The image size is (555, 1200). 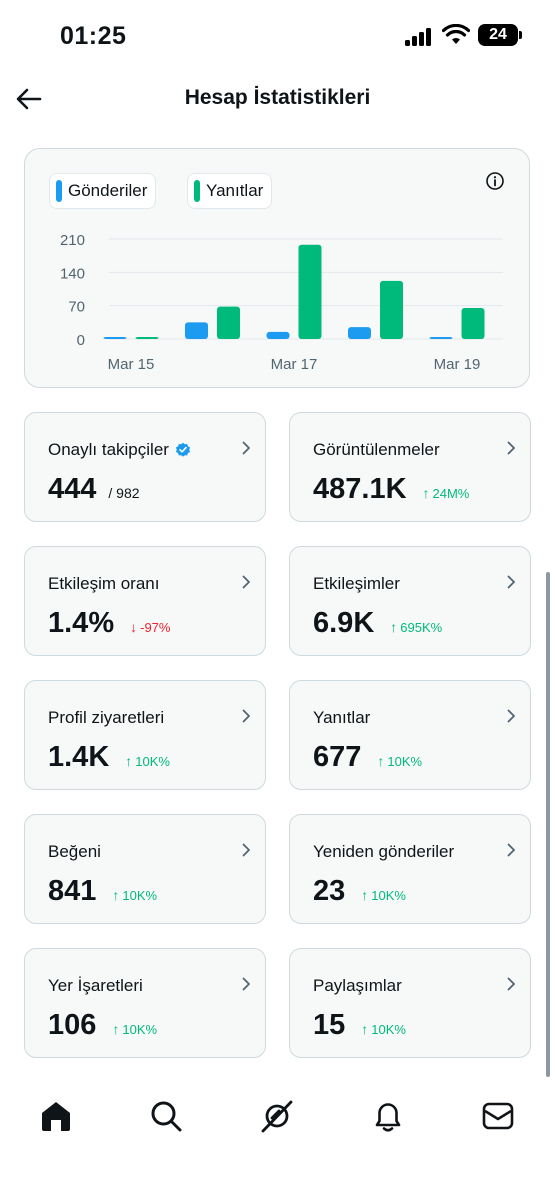 I want to click on stat-label: Etkileşimler, so click(x=356, y=584).